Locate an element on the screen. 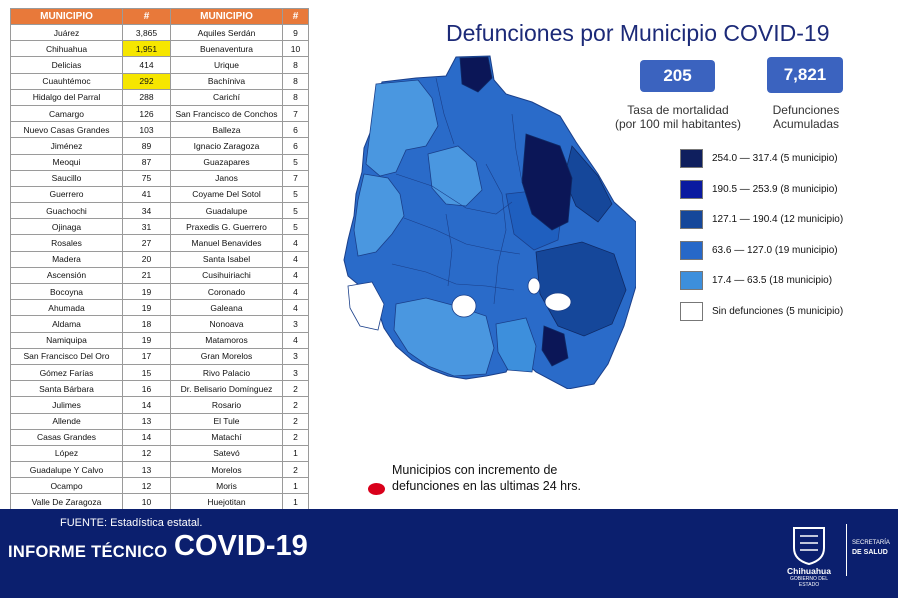 The height and width of the screenshot is (598, 898). cumulative-deaths-value: 7,821 is located at coordinates (805, 75).